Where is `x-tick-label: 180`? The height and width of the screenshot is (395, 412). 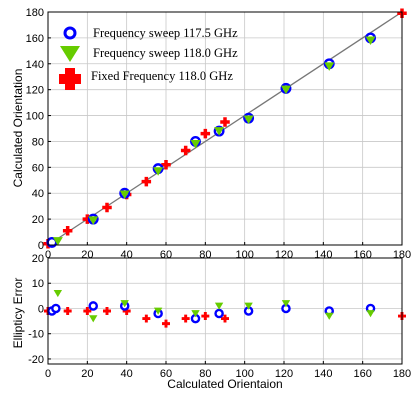
x-tick-label: 180 is located at coordinates (402, 374).